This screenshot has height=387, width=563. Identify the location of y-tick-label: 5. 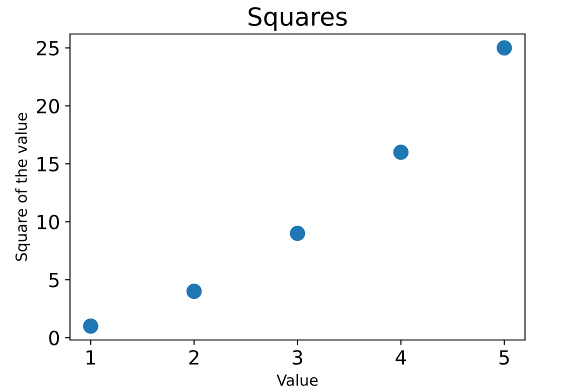
(54, 280).